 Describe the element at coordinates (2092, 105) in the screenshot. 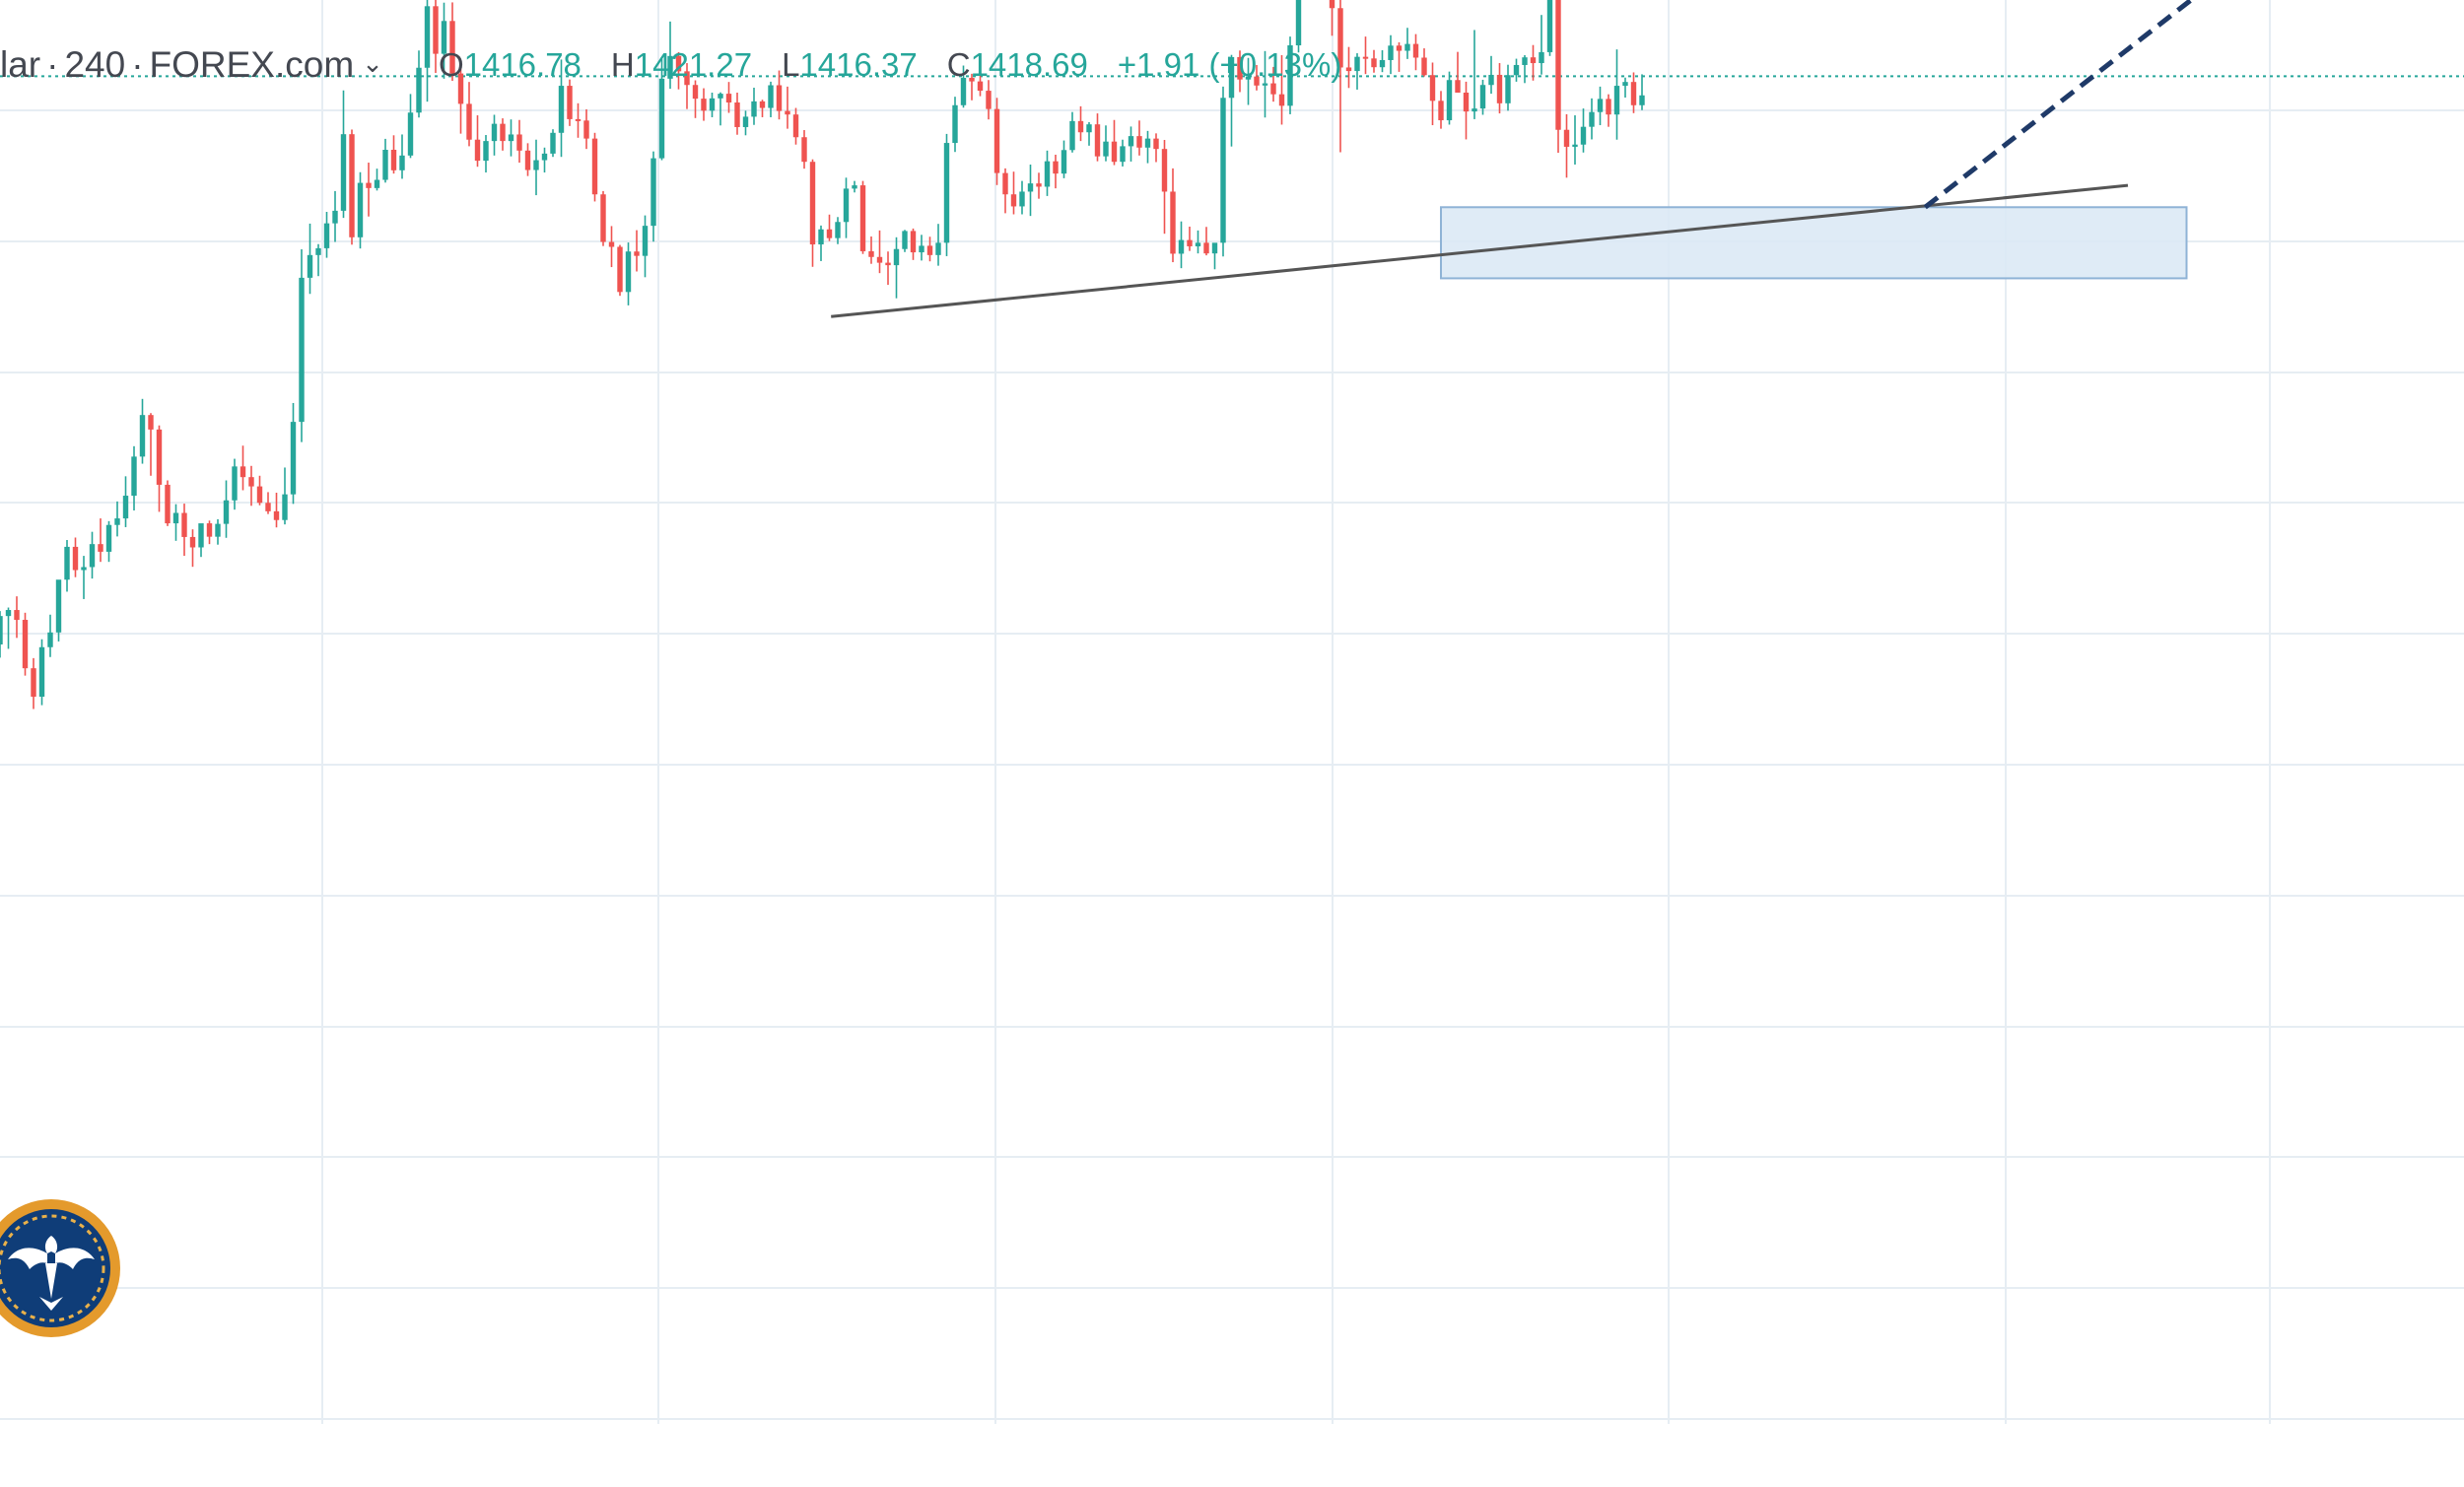

I see `projection-arrow-line` at that location.